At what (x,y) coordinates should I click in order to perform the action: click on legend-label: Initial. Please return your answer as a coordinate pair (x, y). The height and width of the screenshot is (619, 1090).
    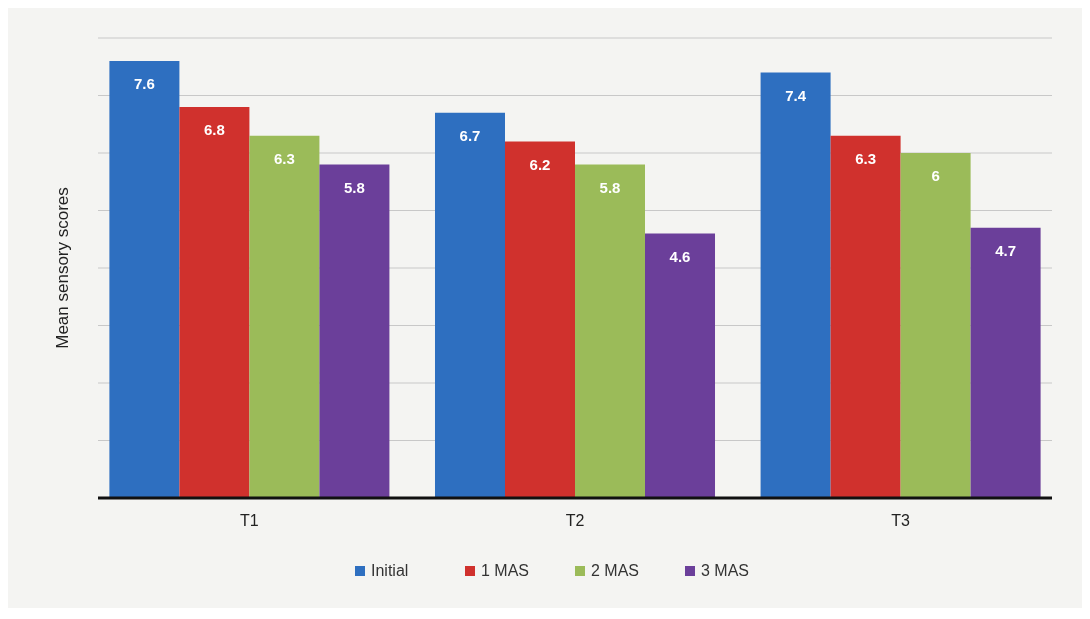
    Looking at the image, I should click on (390, 570).